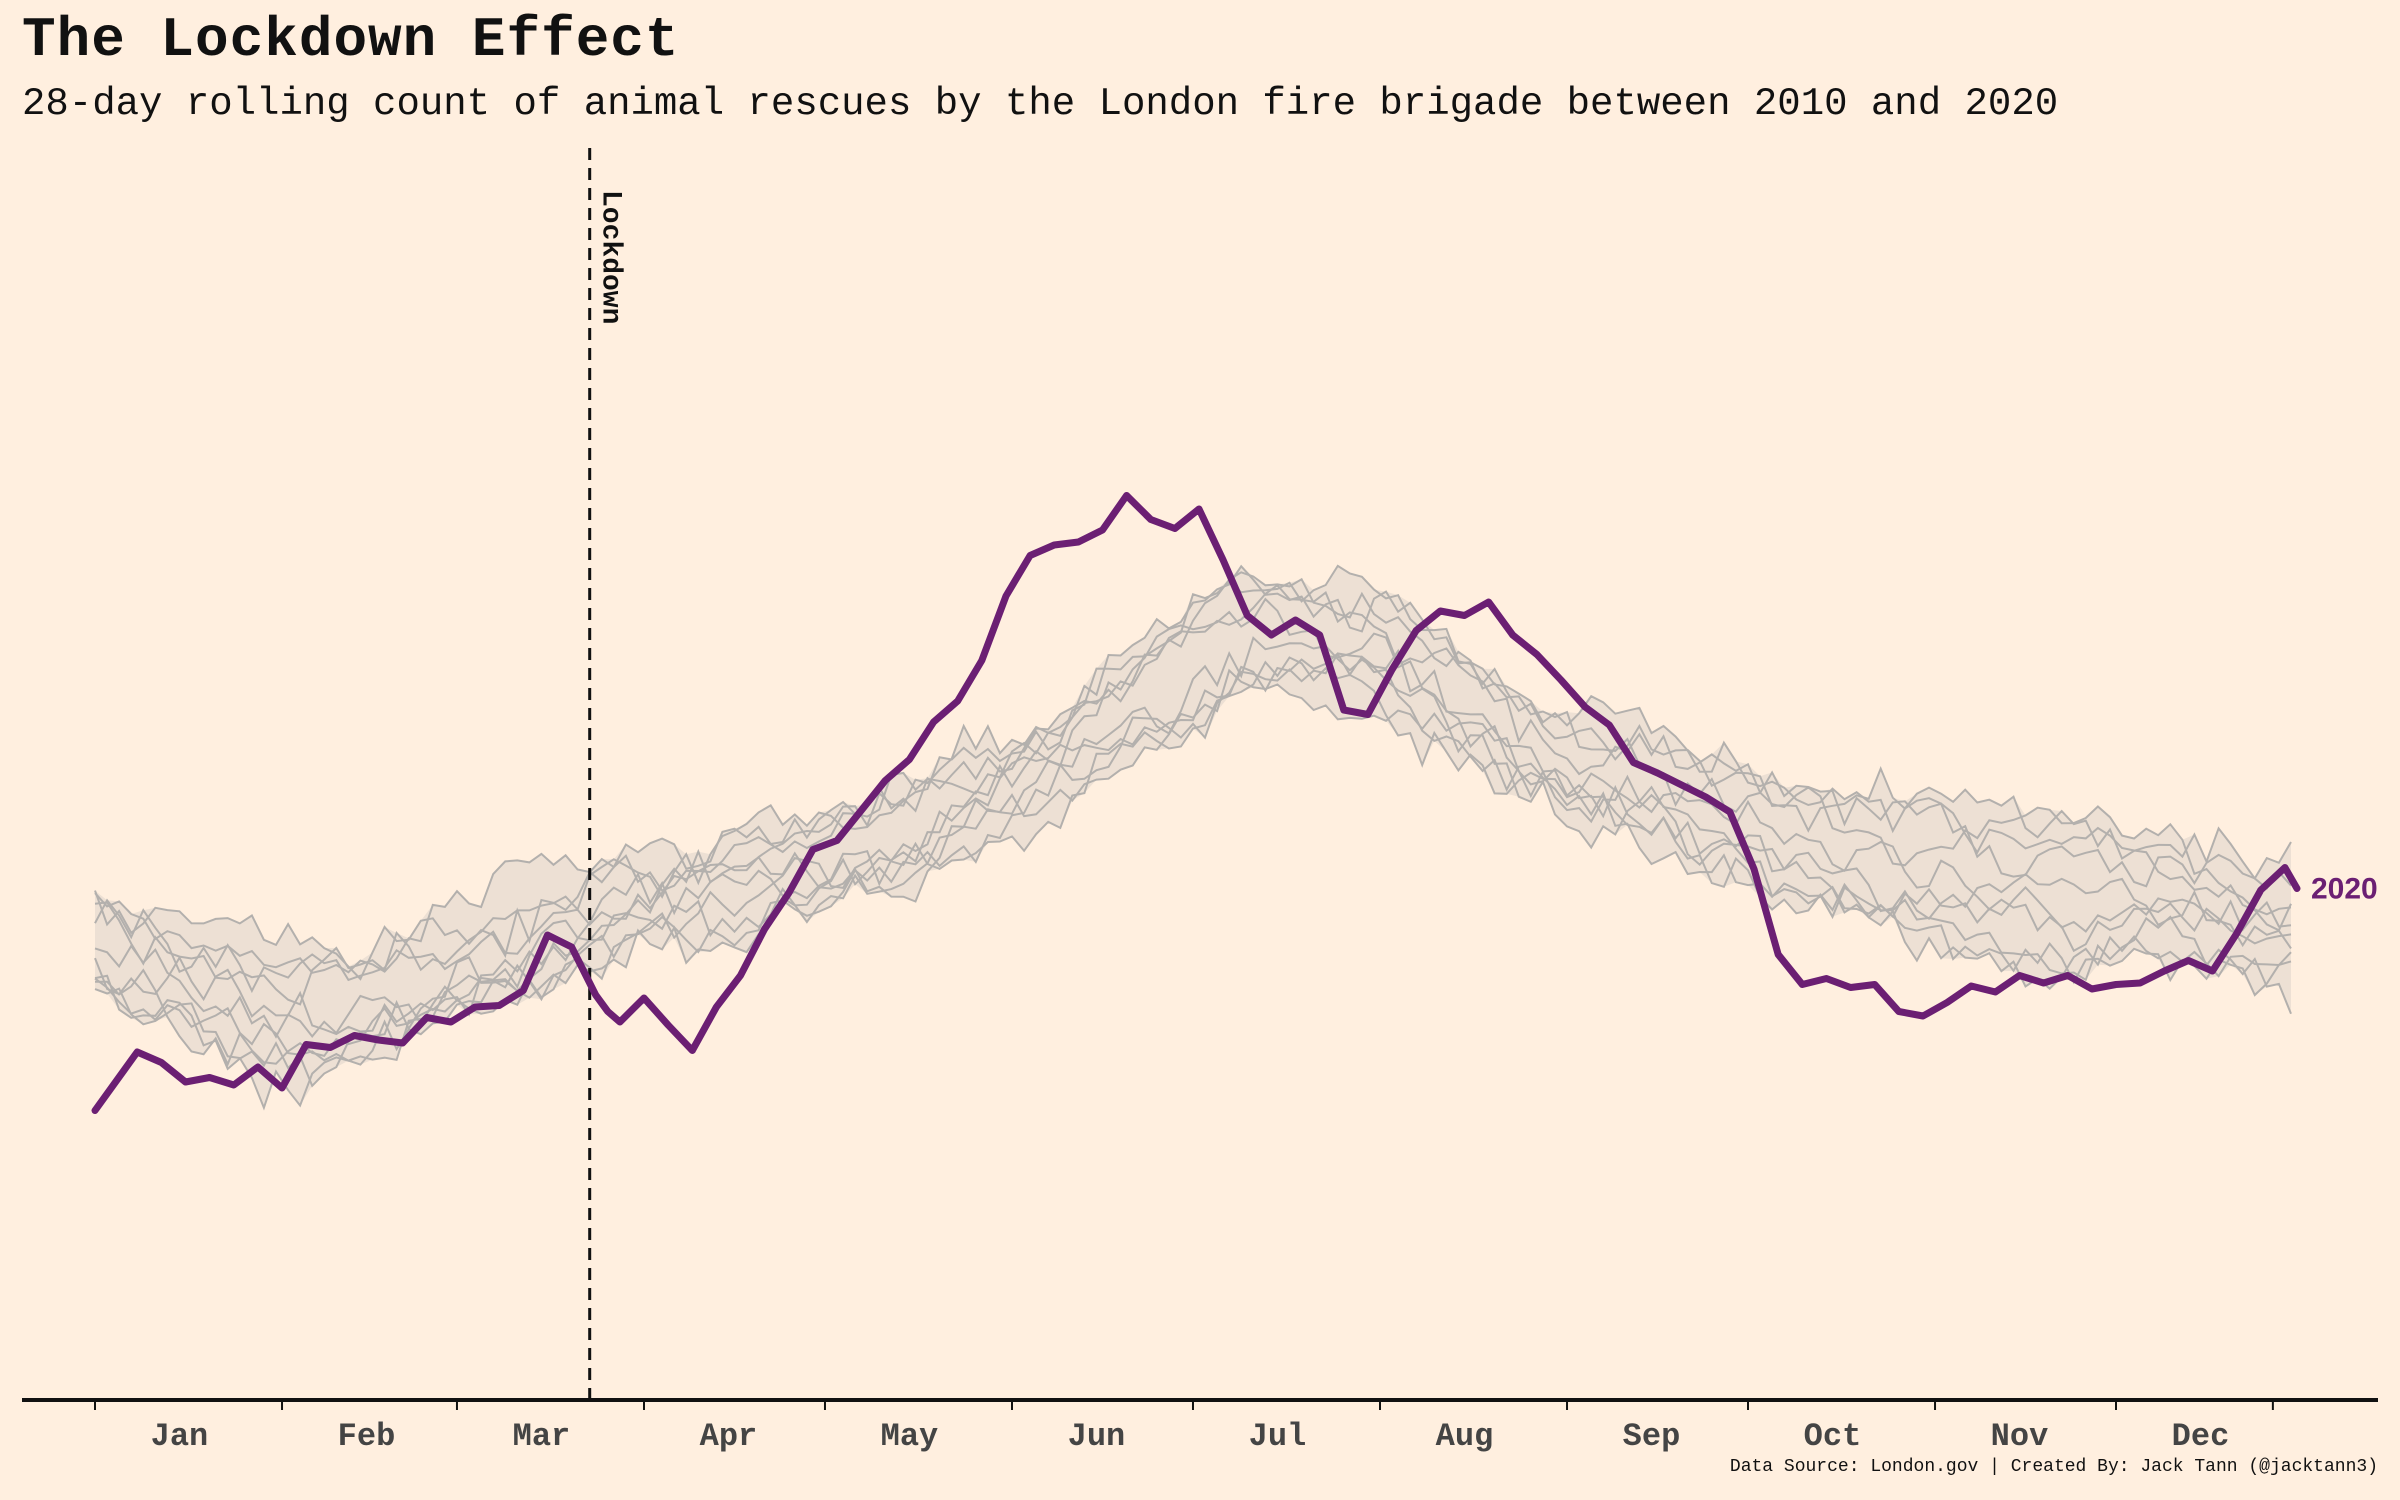 This screenshot has width=2400, height=1500. What do you see at coordinates (180, 1436) in the screenshot?
I see `x-tick-label: Jan` at bounding box center [180, 1436].